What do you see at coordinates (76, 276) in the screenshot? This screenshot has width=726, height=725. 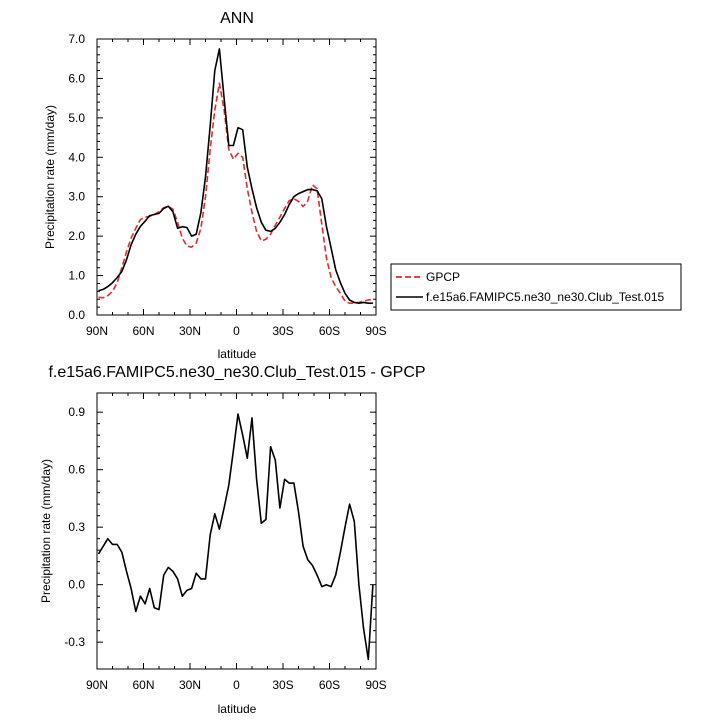 I see `y-tick-label: 1.0` at bounding box center [76, 276].